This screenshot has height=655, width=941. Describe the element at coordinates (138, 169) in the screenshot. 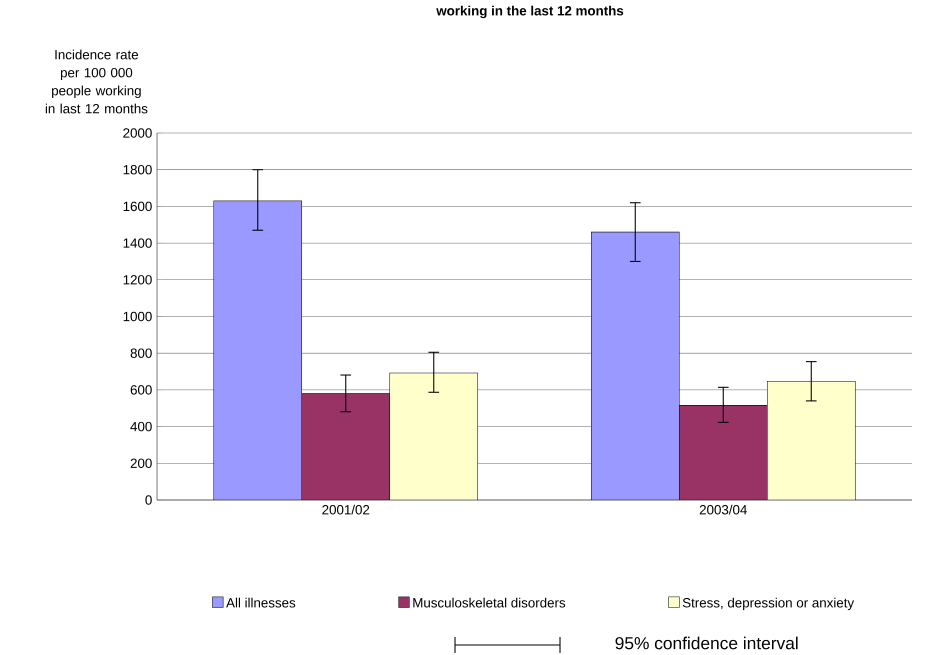

I see `y-tick-label: 1800` at that location.